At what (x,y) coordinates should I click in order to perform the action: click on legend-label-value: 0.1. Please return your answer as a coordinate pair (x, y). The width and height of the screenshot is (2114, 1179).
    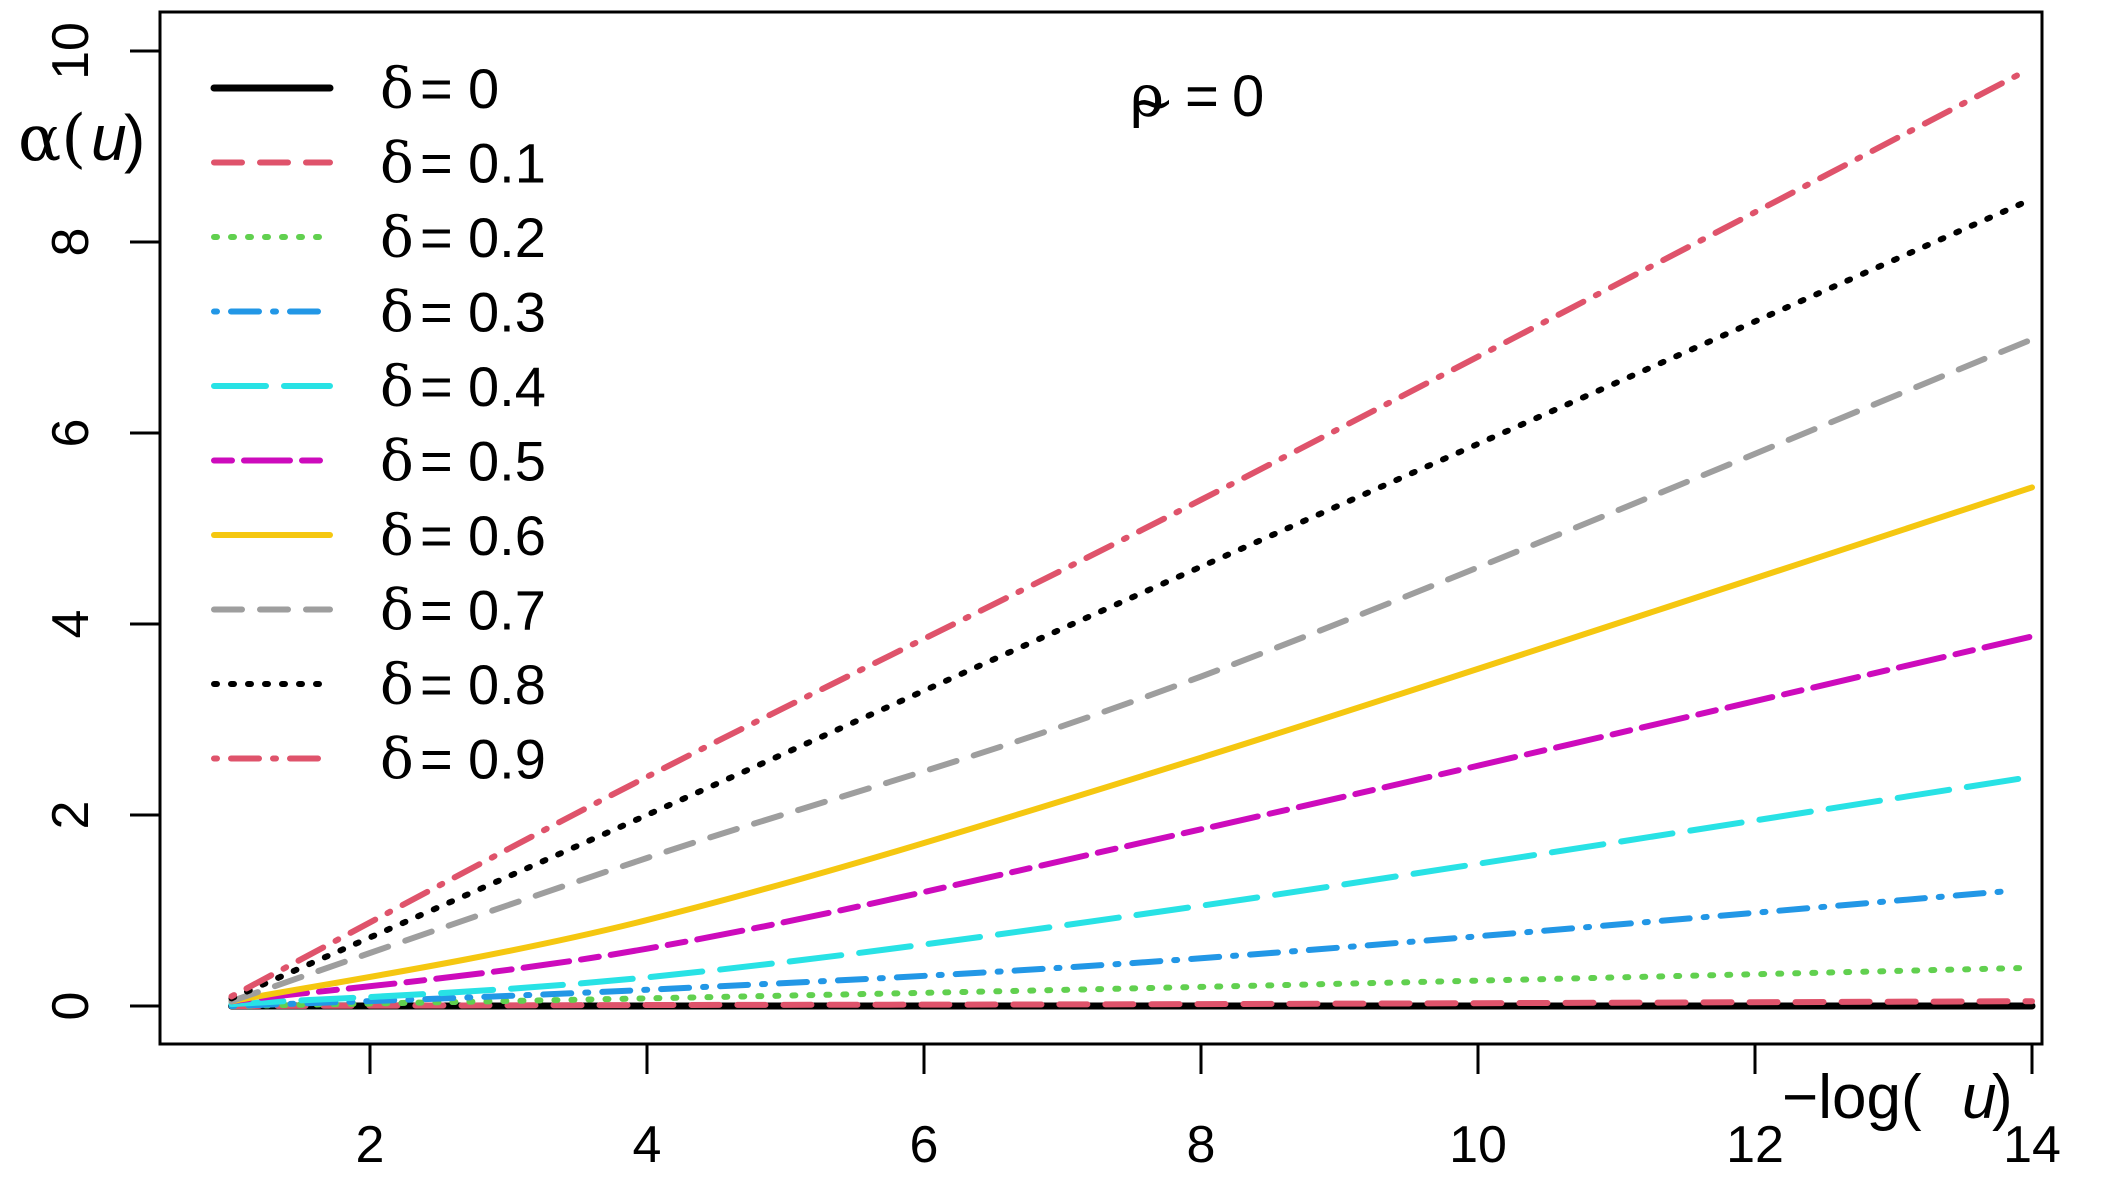
    Looking at the image, I should click on (507, 163).